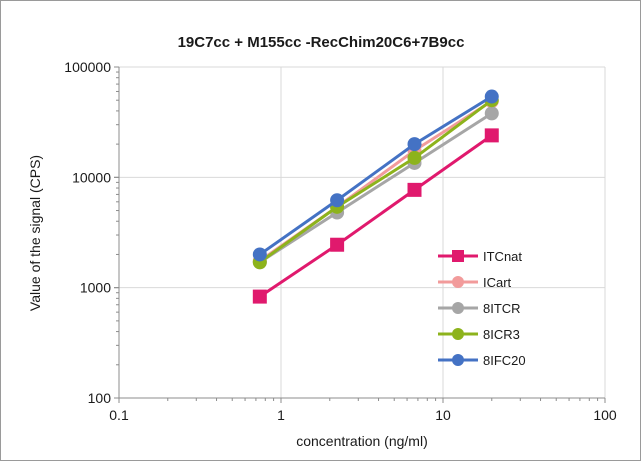 The width and height of the screenshot is (641, 462). What do you see at coordinates (362, 441) in the screenshot?
I see `x-axis-label: concentration (ng/ml)` at bounding box center [362, 441].